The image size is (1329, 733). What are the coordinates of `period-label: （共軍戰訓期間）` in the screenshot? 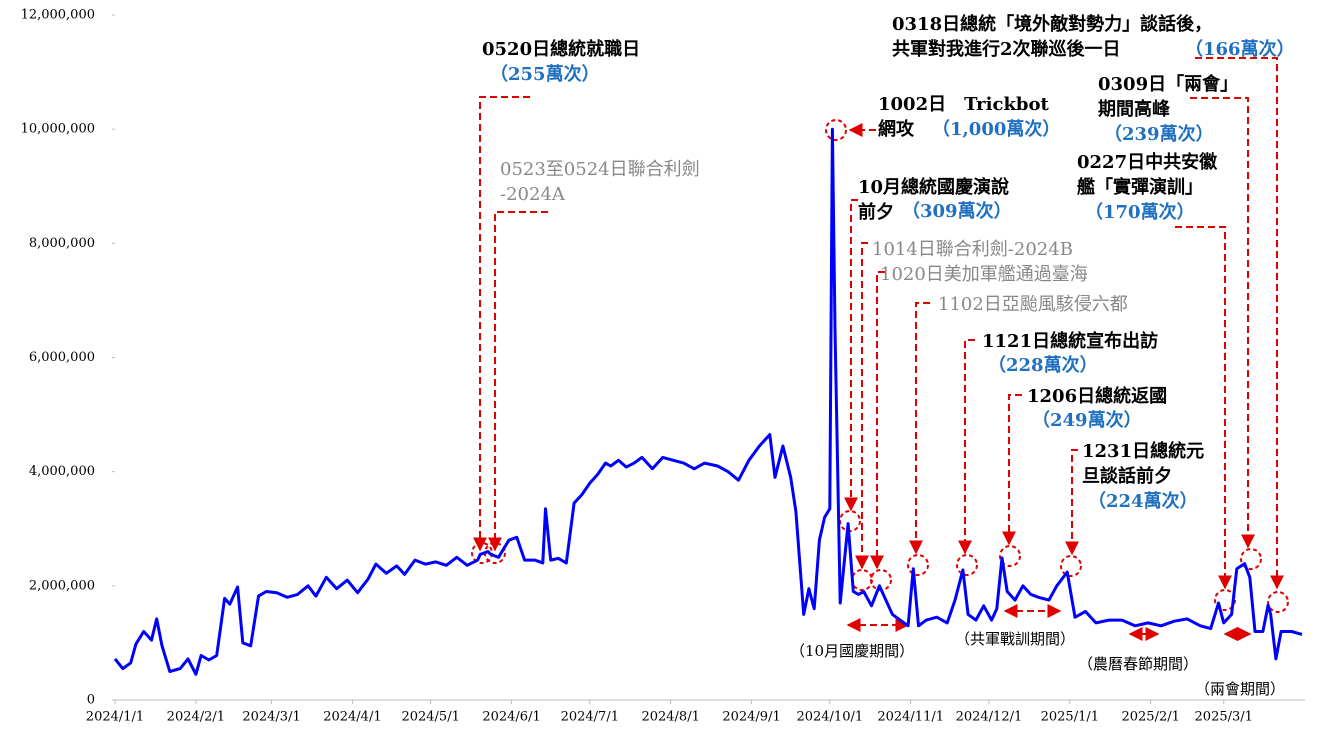 It's located at (1015, 639).